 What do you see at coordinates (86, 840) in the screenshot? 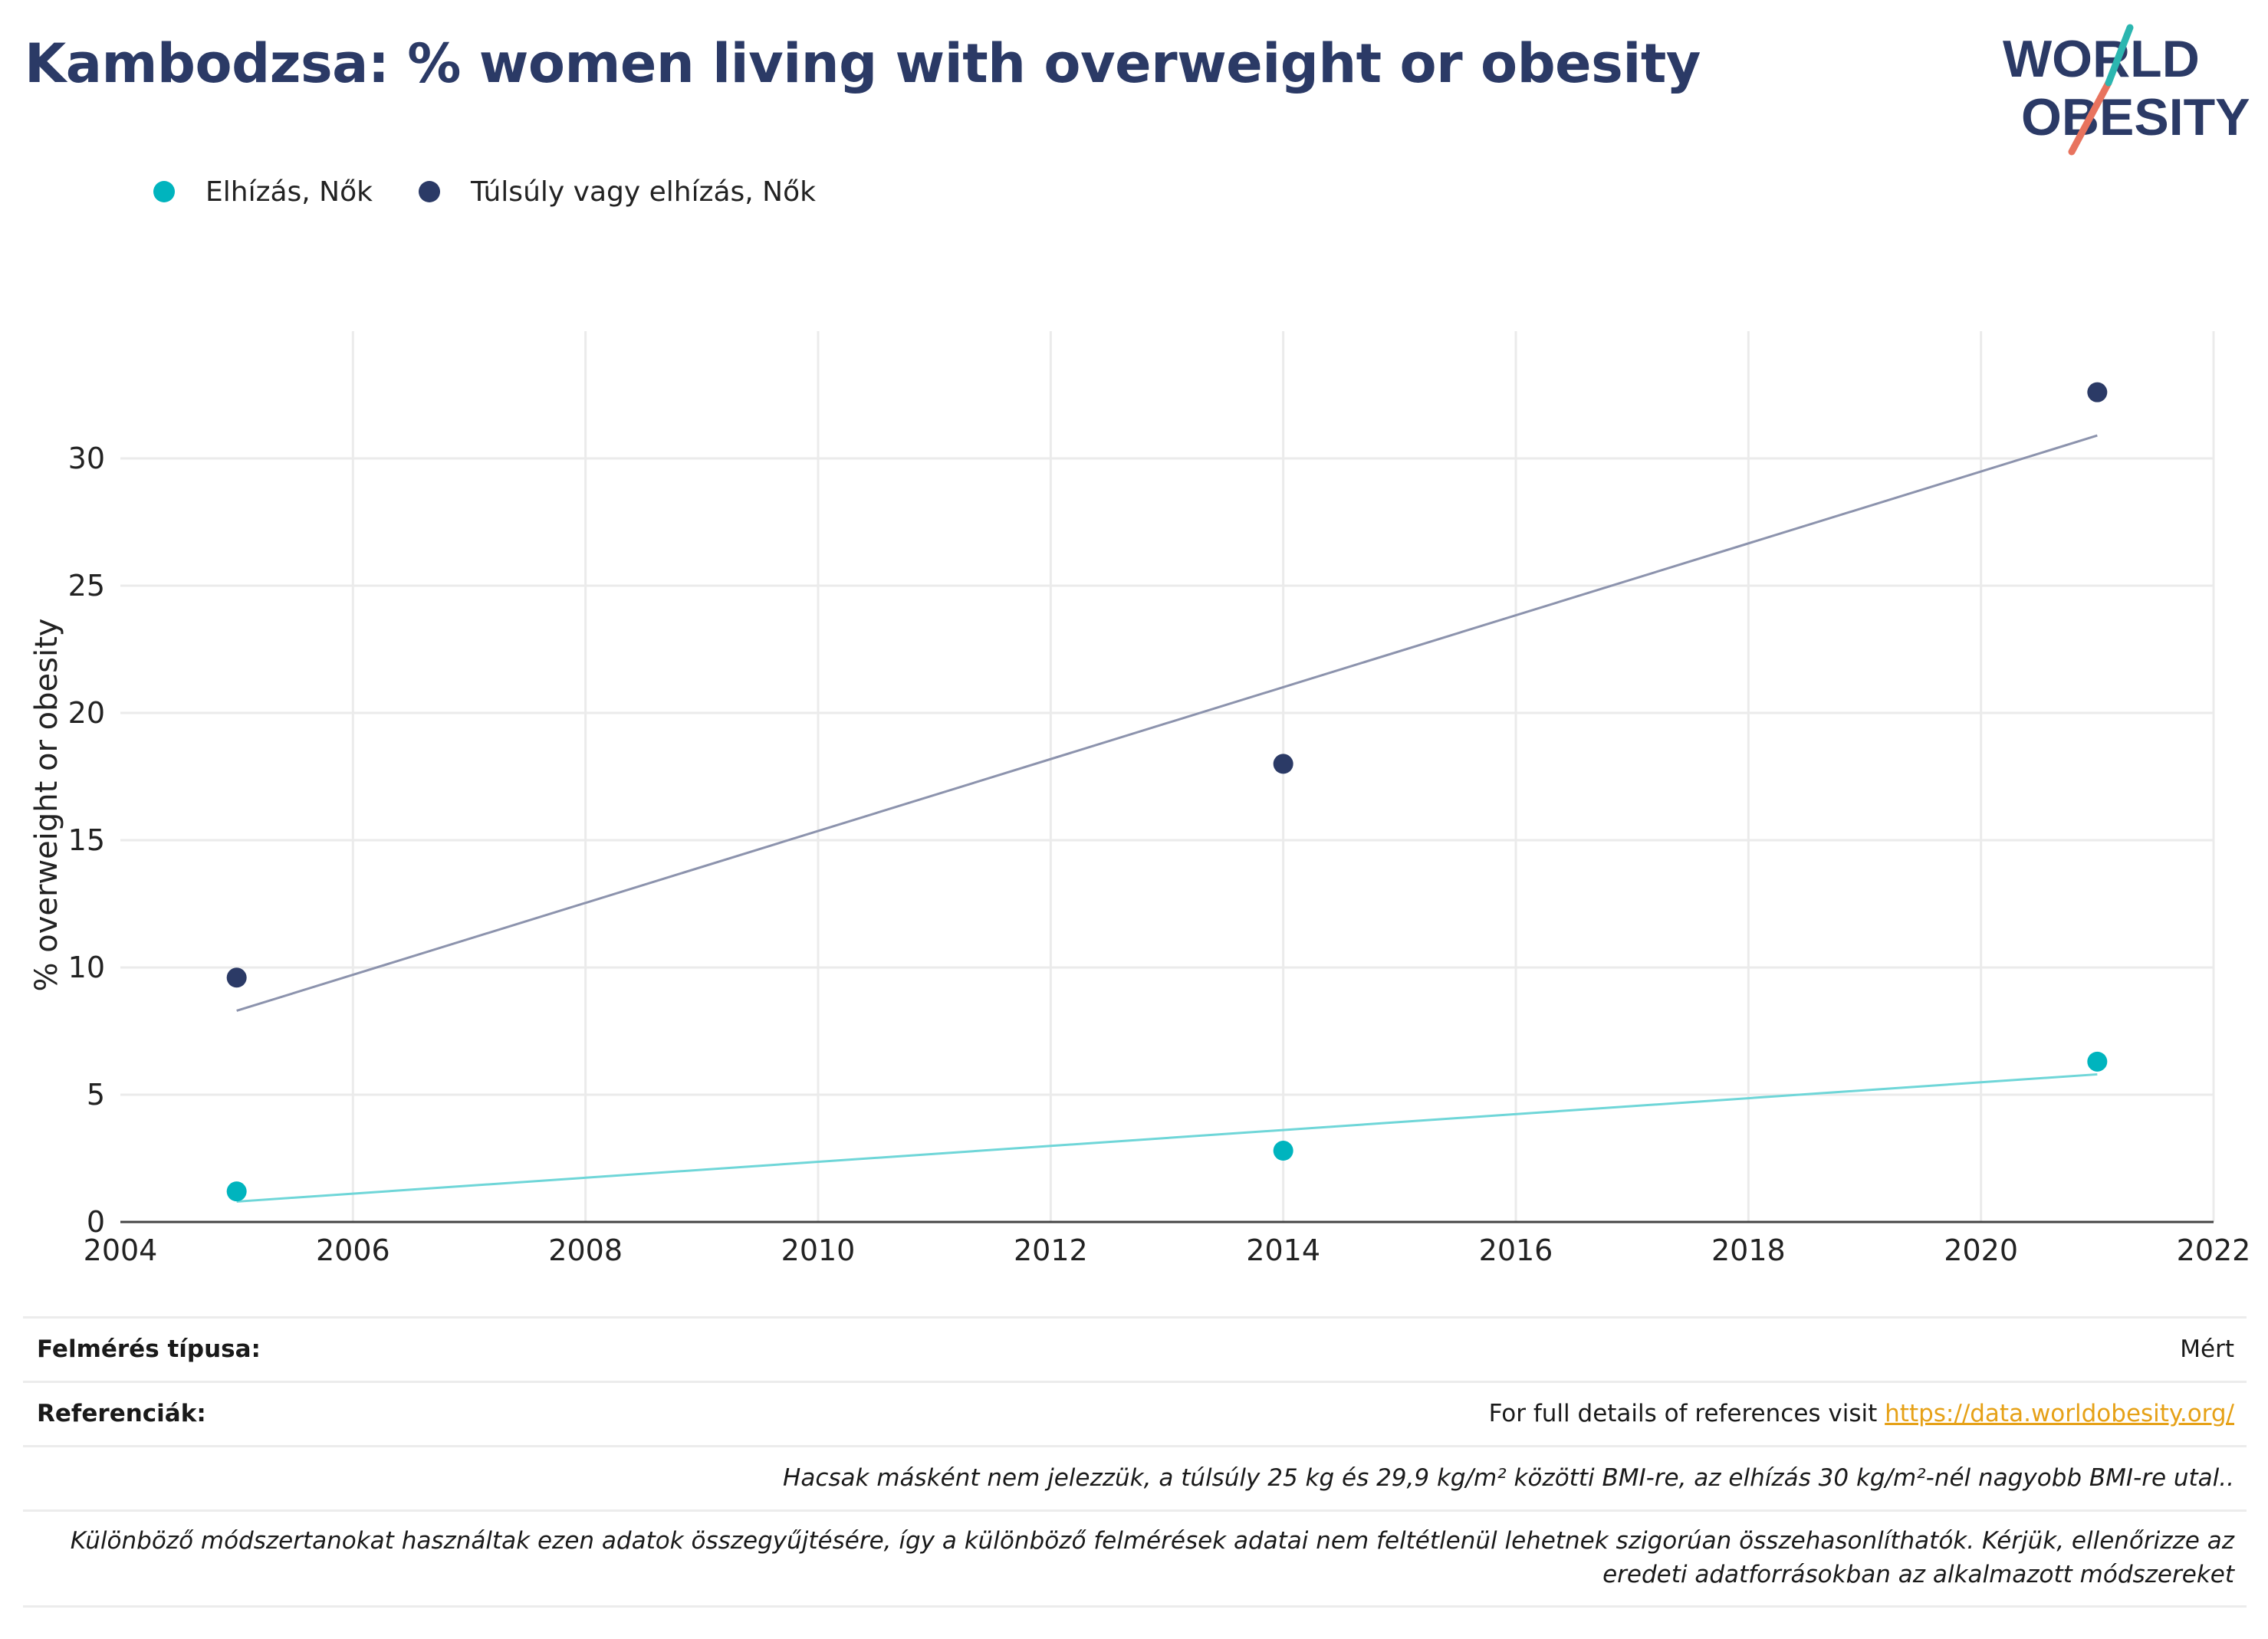
I see `y-tick-label-15: 15` at bounding box center [86, 840].